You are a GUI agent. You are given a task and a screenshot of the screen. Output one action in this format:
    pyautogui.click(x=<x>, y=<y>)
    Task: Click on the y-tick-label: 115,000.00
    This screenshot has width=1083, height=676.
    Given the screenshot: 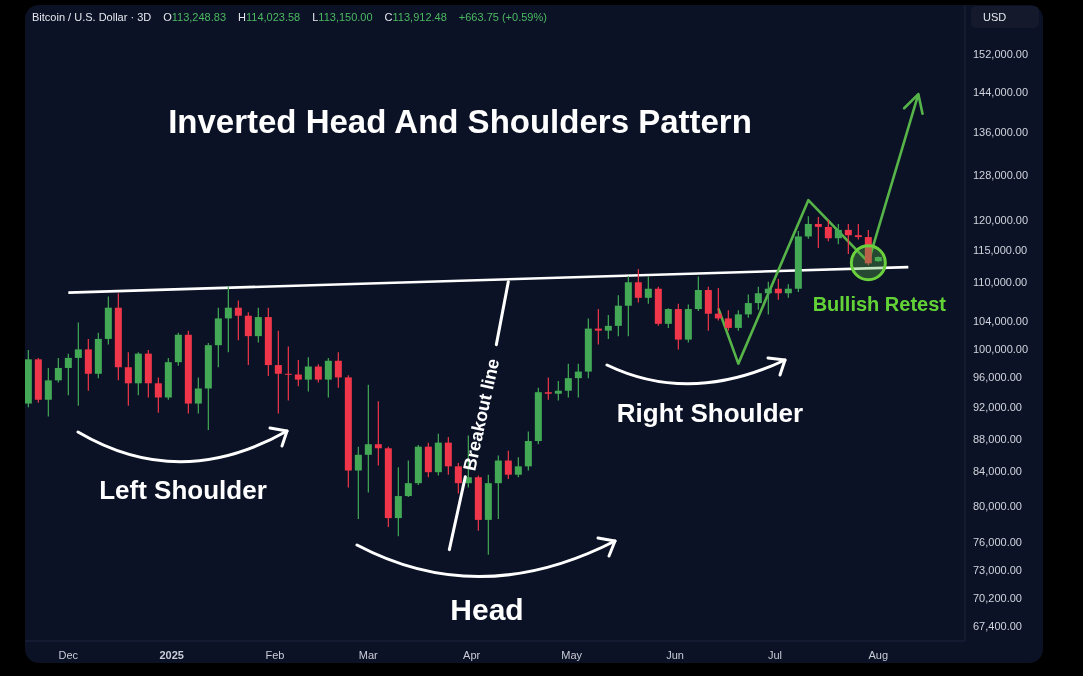 What is the action you would take?
    pyautogui.click(x=1000, y=250)
    